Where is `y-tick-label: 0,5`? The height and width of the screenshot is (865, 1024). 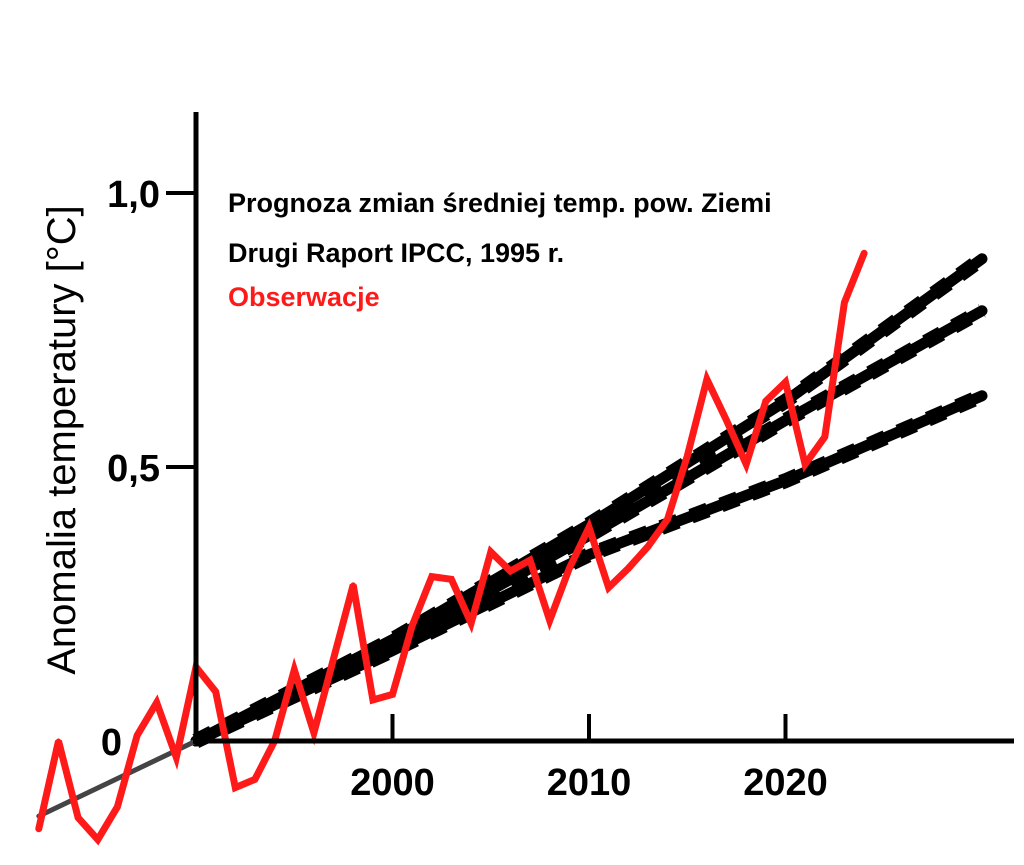 y-tick-label: 0,5 is located at coordinates (133, 469).